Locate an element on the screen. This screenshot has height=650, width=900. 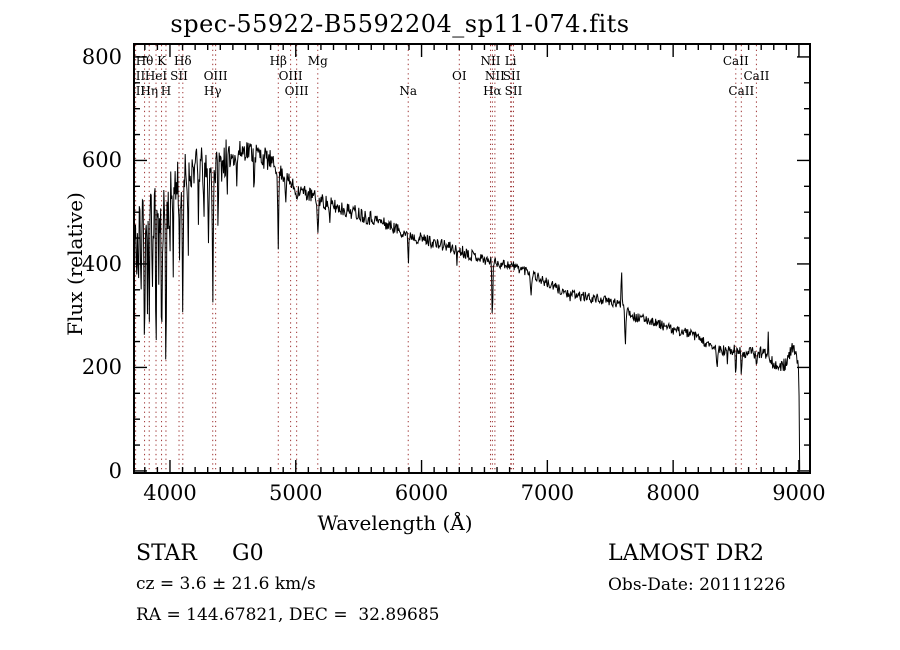
y-tick-label: 400 is located at coordinates (101, 263).